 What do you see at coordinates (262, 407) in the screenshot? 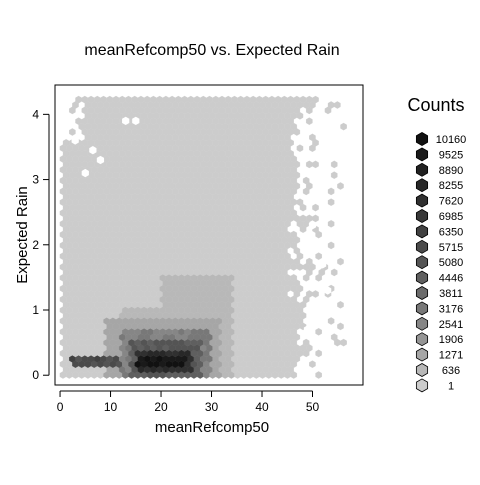
I see `x-tick-label: 40` at bounding box center [262, 407].